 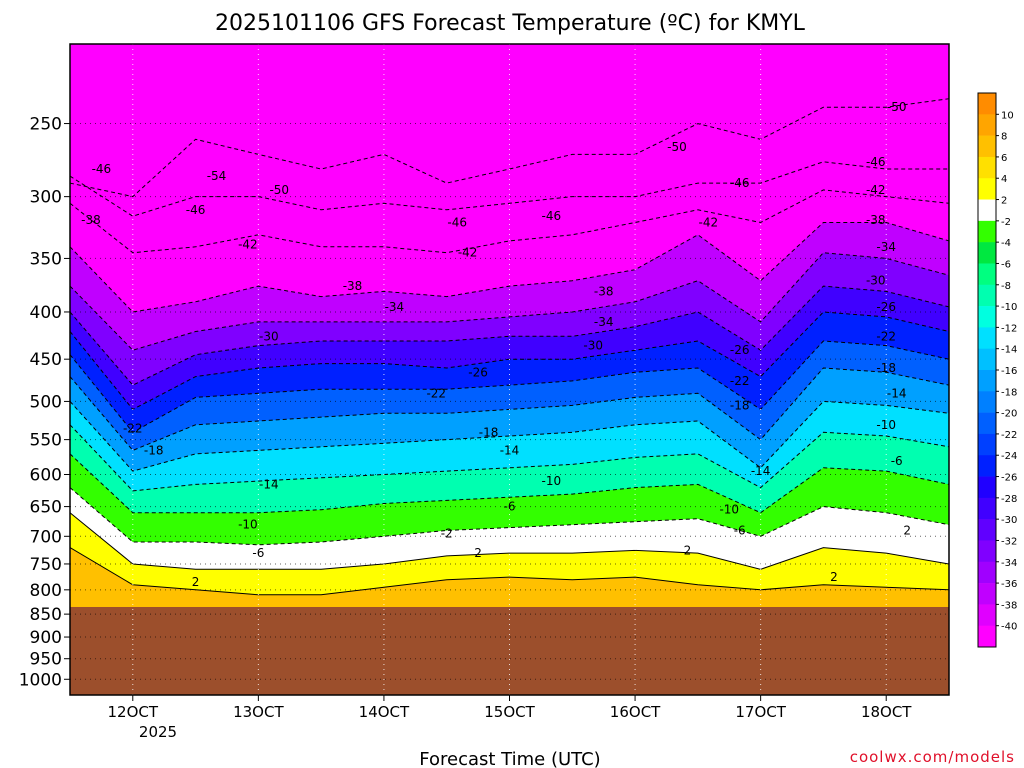 What do you see at coordinates (46, 125) in the screenshot?
I see `y-tick-label: 250` at bounding box center [46, 125].